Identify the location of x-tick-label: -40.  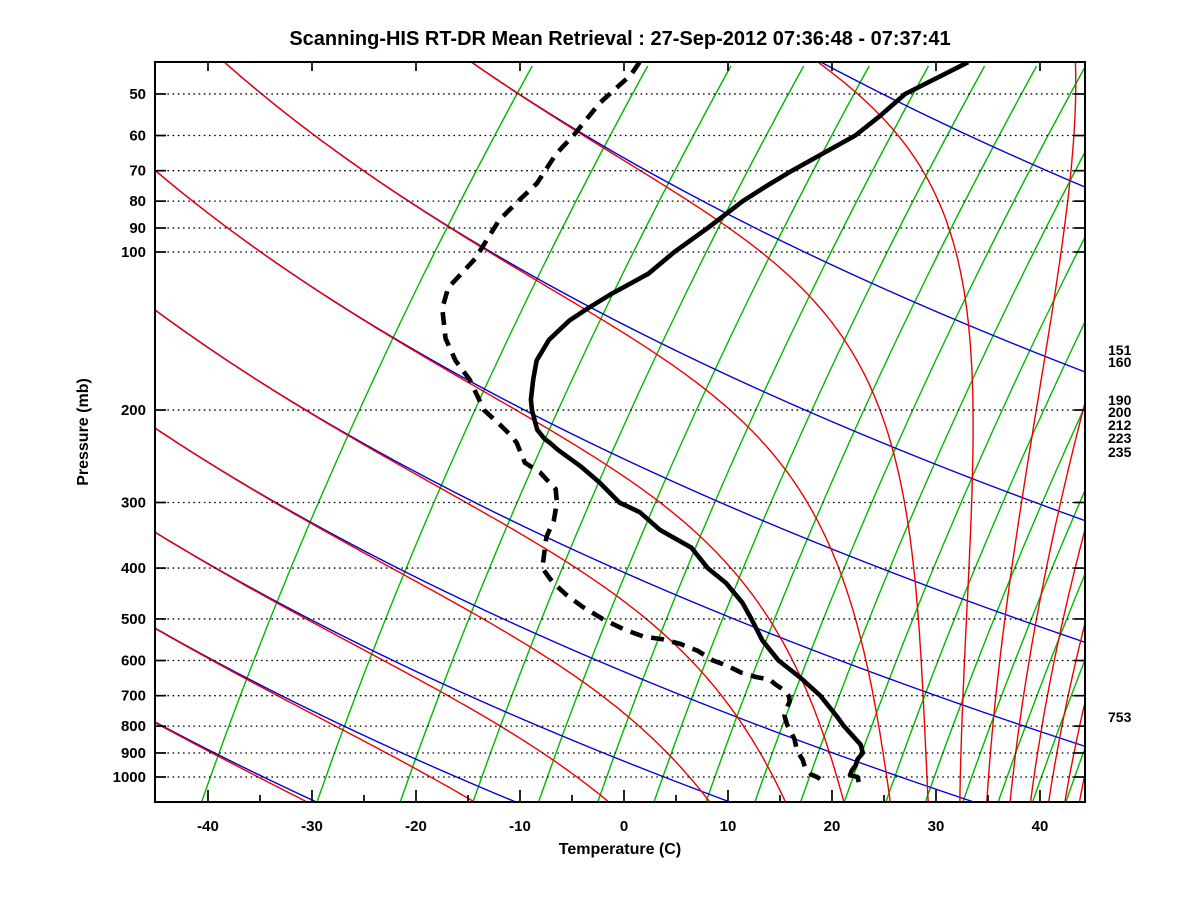
(208, 826).